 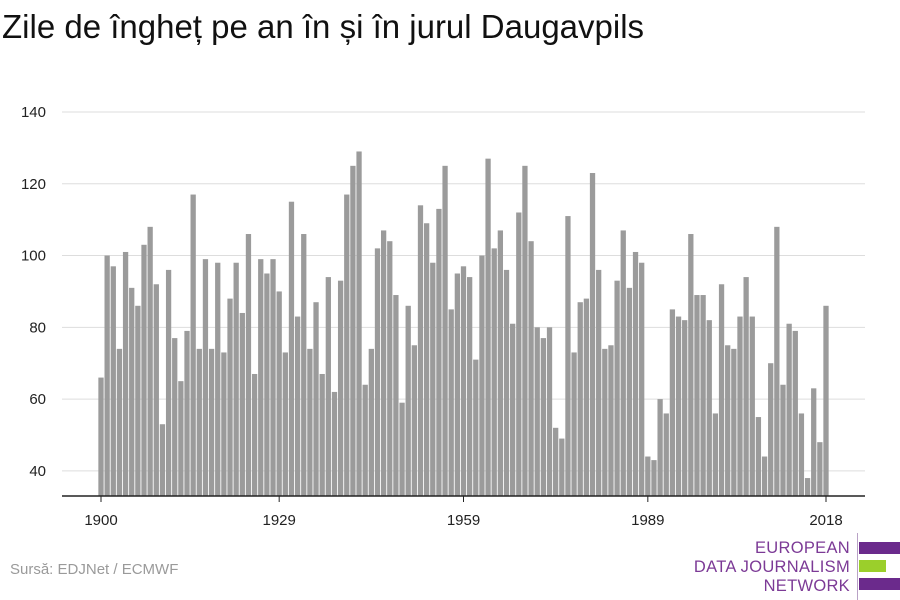 What do you see at coordinates (476, 427) in the screenshot?
I see `bar-1961` at bounding box center [476, 427].